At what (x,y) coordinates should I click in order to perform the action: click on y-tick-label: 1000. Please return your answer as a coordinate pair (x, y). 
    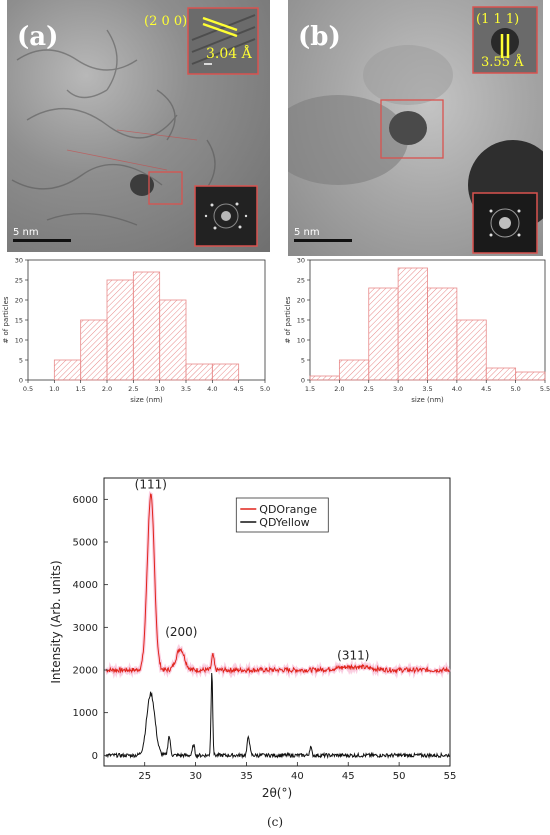
    Looking at the image, I should click on (85, 713).